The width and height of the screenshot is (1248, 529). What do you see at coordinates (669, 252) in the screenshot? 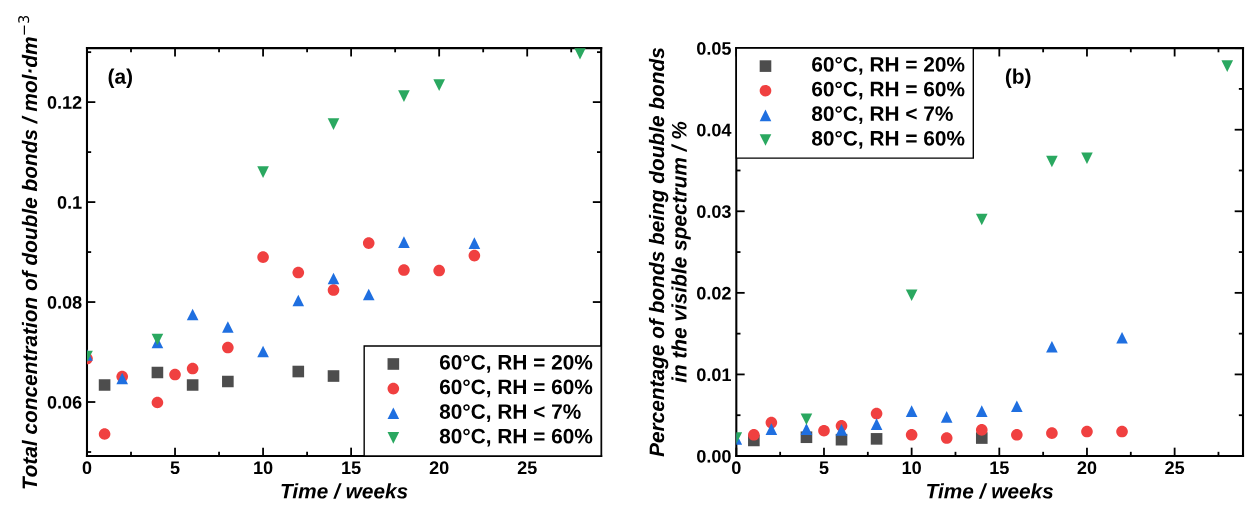
I see `y-axis-title: Percentage of bonds being double bonds in the visible spectrum / %` at bounding box center [669, 252].